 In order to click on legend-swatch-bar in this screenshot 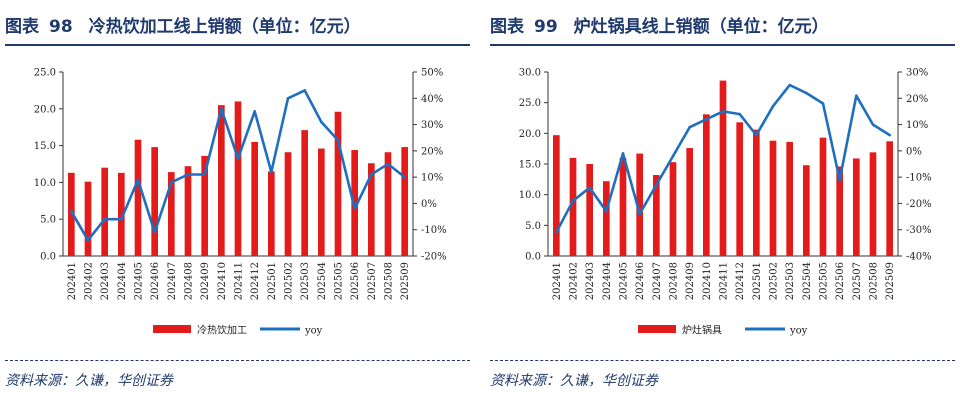, I will do `click(657, 329)`.